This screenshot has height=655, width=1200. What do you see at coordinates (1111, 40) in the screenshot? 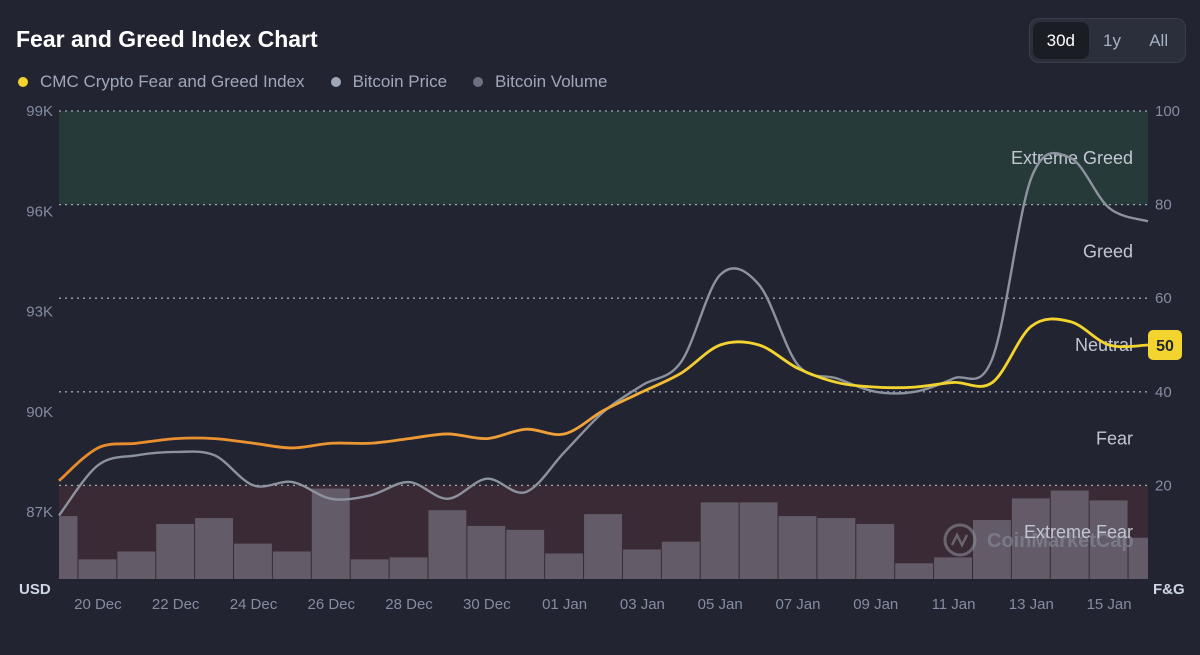
I see `tab-1y: 1y` at bounding box center [1111, 40].